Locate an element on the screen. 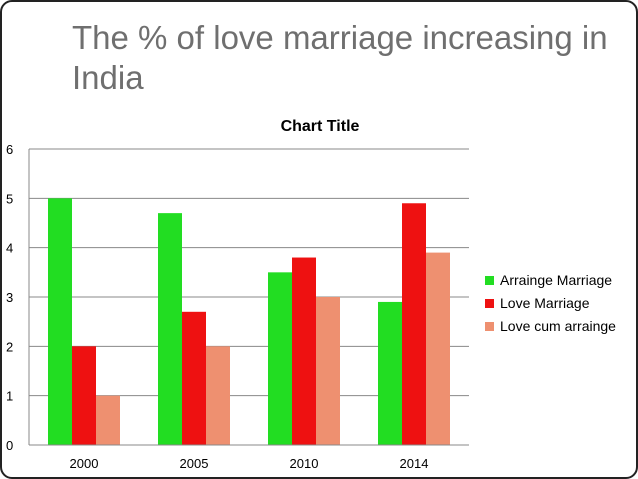  x-tick-label: 2005 is located at coordinates (194, 463).